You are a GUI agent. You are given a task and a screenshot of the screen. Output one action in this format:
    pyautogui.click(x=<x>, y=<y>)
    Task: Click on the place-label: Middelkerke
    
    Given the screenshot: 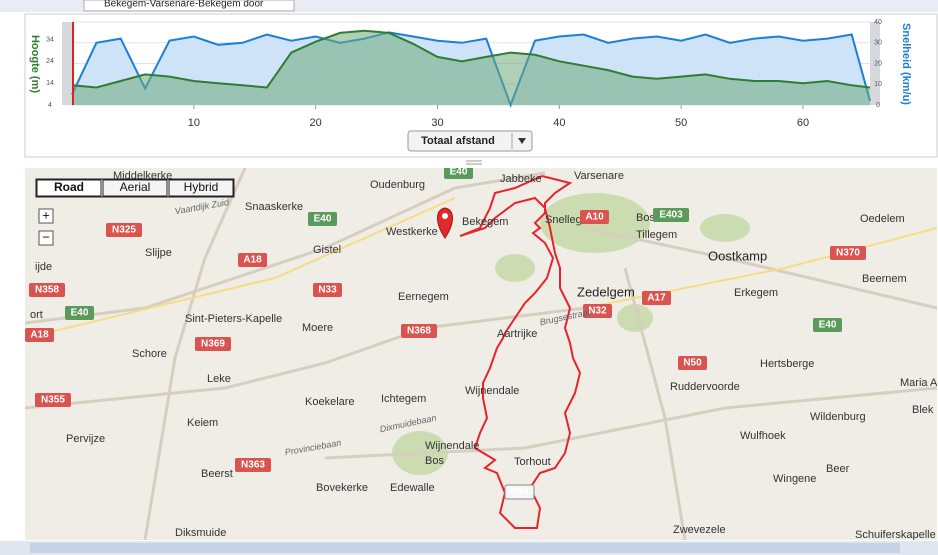 What is the action you would take?
    pyautogui.click(x=142, y=176)
    